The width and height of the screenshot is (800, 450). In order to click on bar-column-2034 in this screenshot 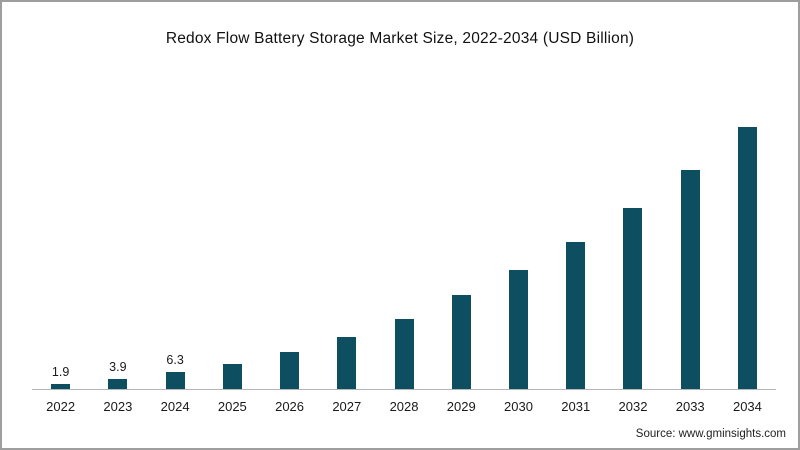, I will do `click(747, 248)`.